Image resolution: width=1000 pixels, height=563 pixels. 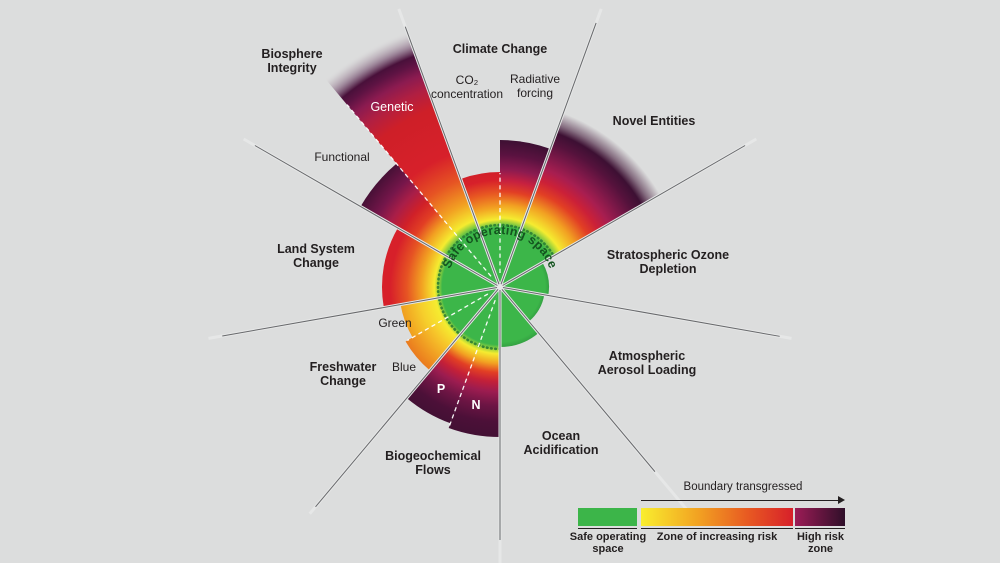 I want to click on wedge-green-water, so click(x=450, y=312).